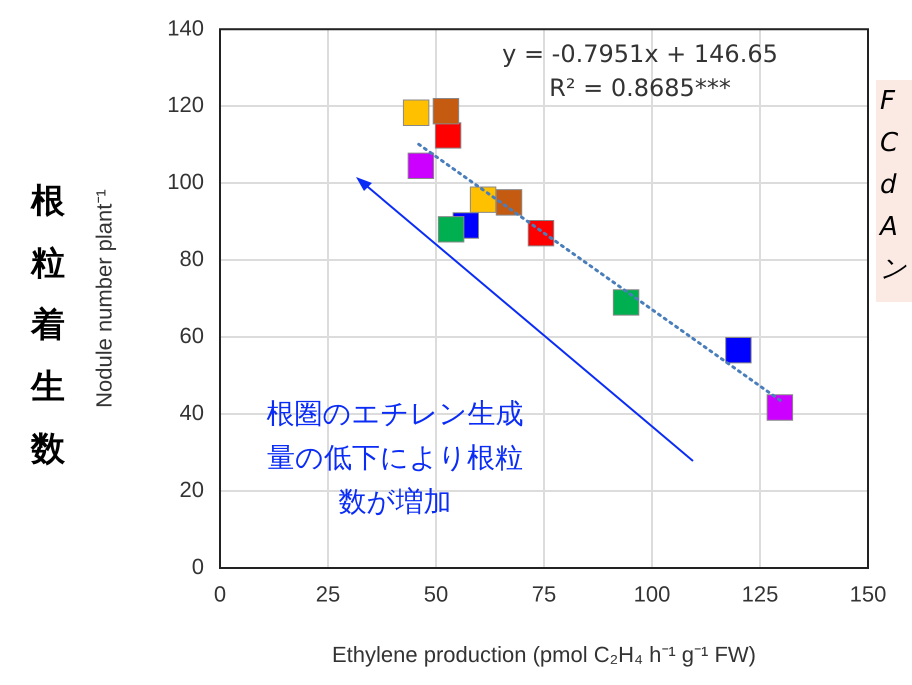 The image size is (912, 685). What do you see at coordinates (198, 567) in the screenshot?
I see `y-tick-label: 0` at bounding box center [198, 567].